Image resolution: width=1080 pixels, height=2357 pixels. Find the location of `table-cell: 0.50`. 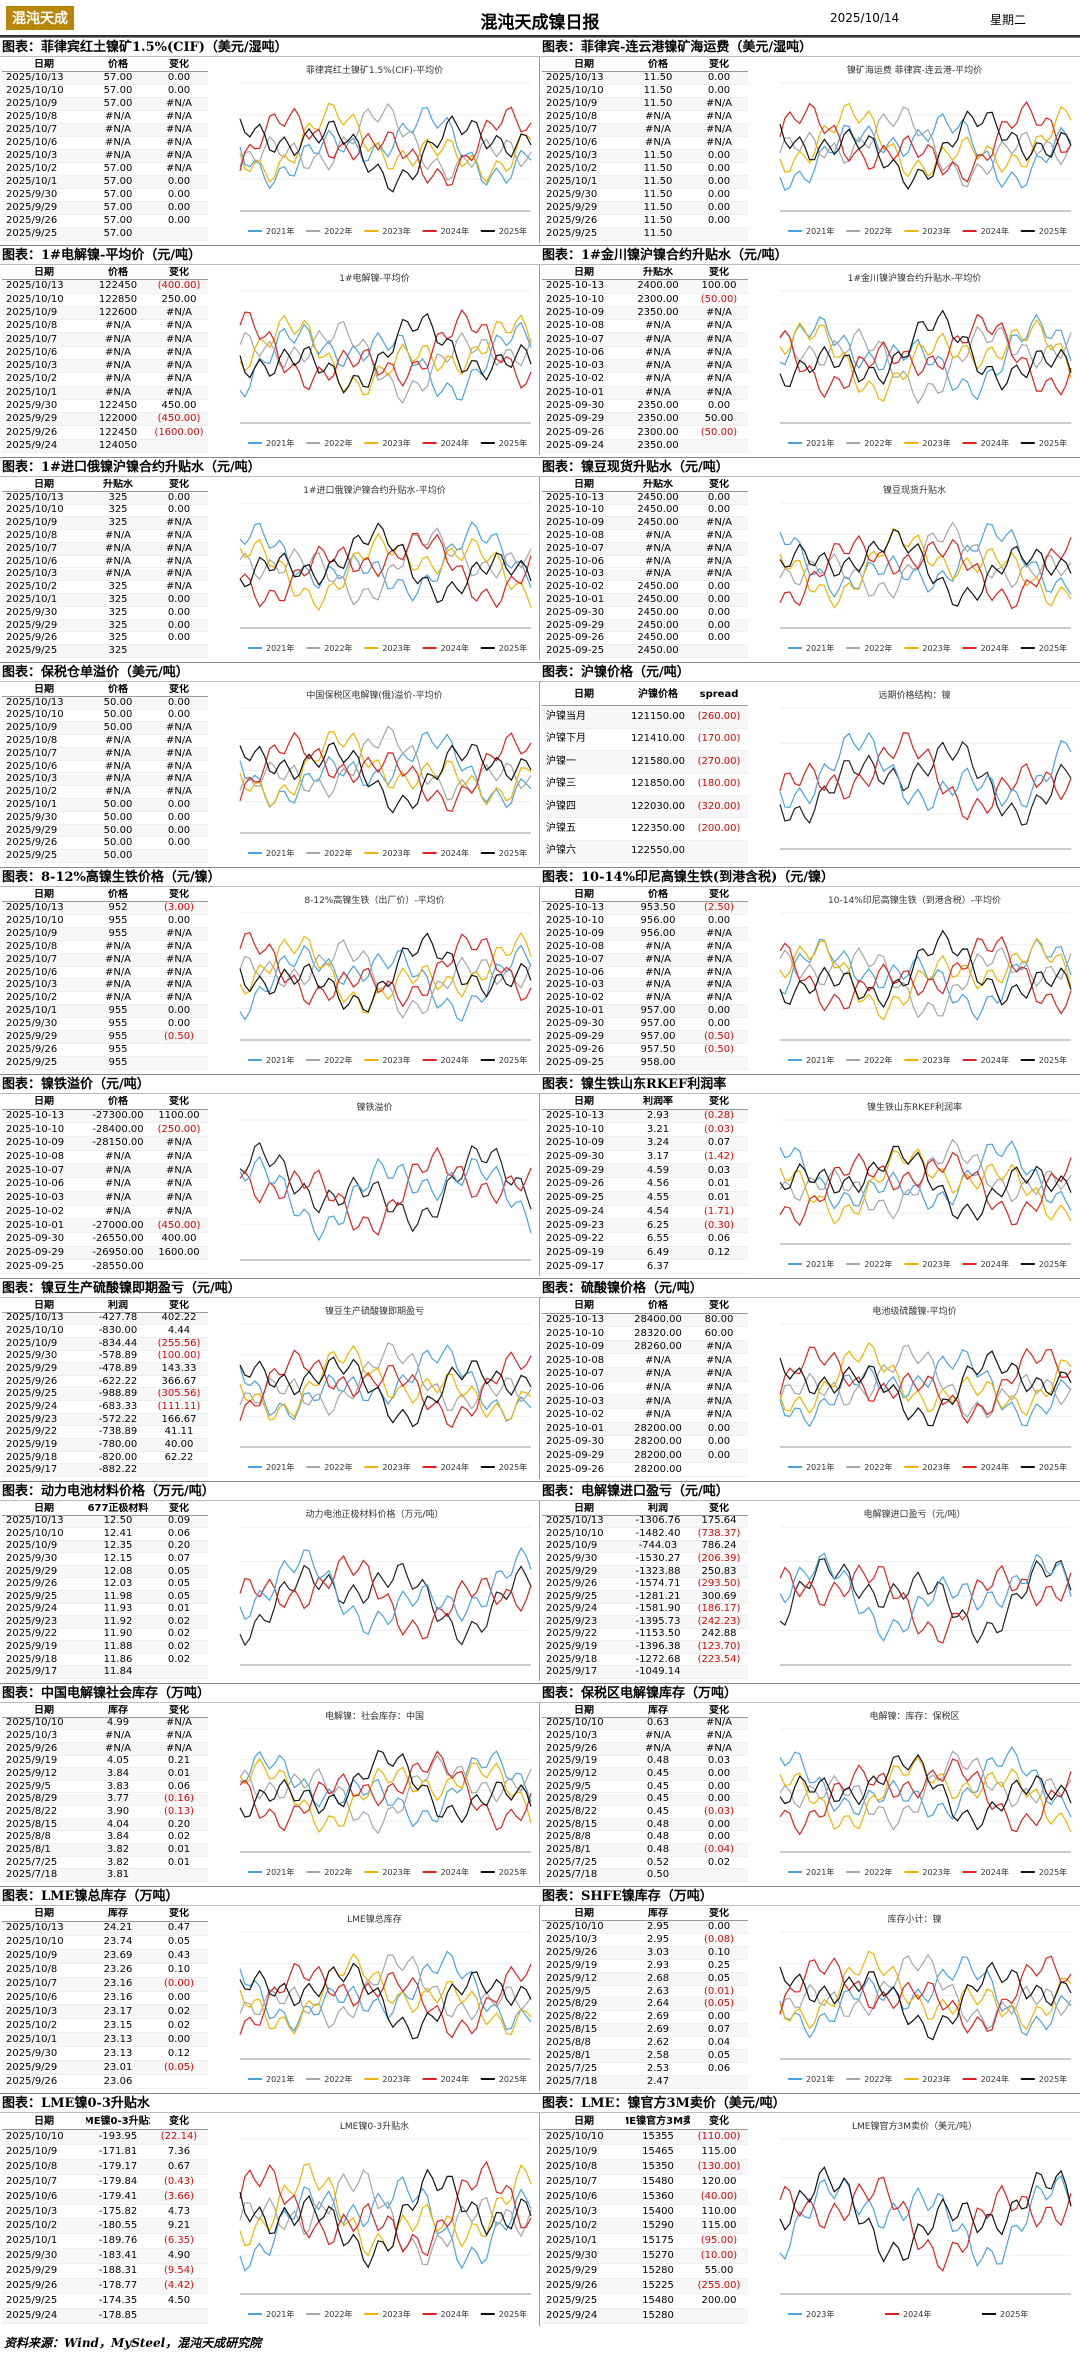

table-cell: 0.50 is located at coordinates (658, 1875).